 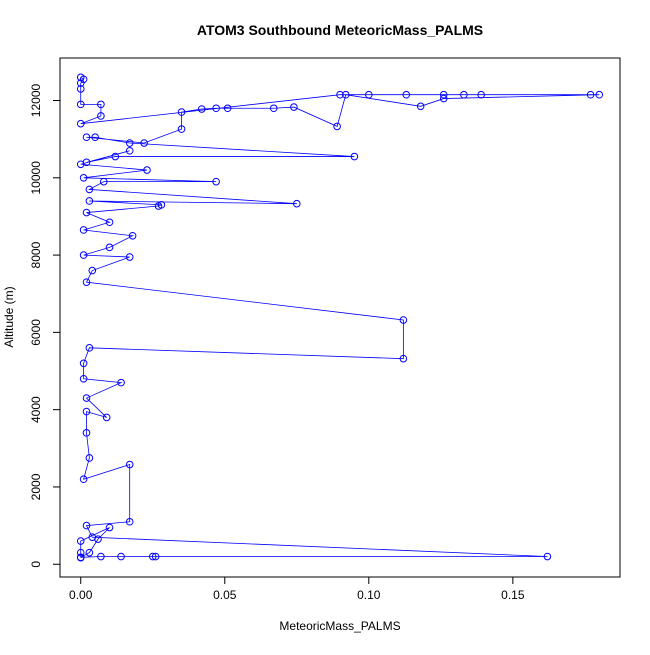 What do you see at coordinates (36, 409) in the screenshot?
I see `y-tick-label: 4000` at bounding box center [36, 409].